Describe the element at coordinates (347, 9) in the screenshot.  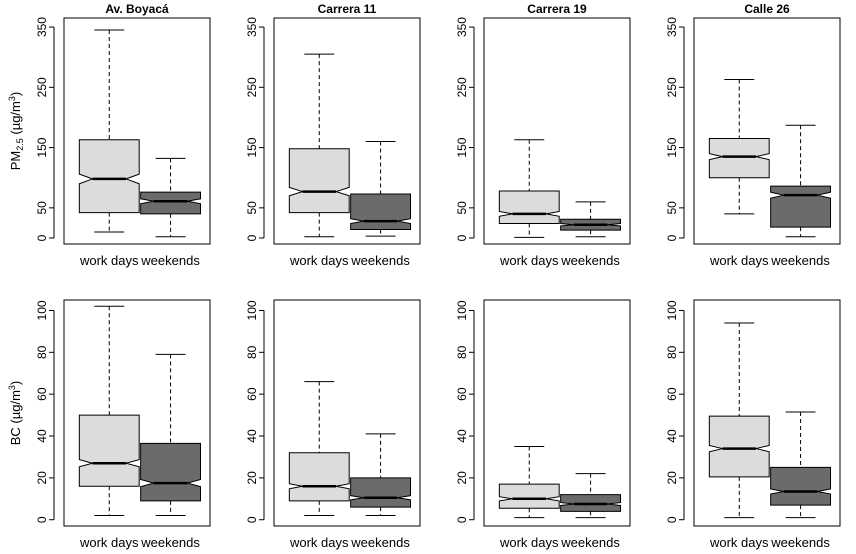
I see `panel-title: Carrera 11` at that location.